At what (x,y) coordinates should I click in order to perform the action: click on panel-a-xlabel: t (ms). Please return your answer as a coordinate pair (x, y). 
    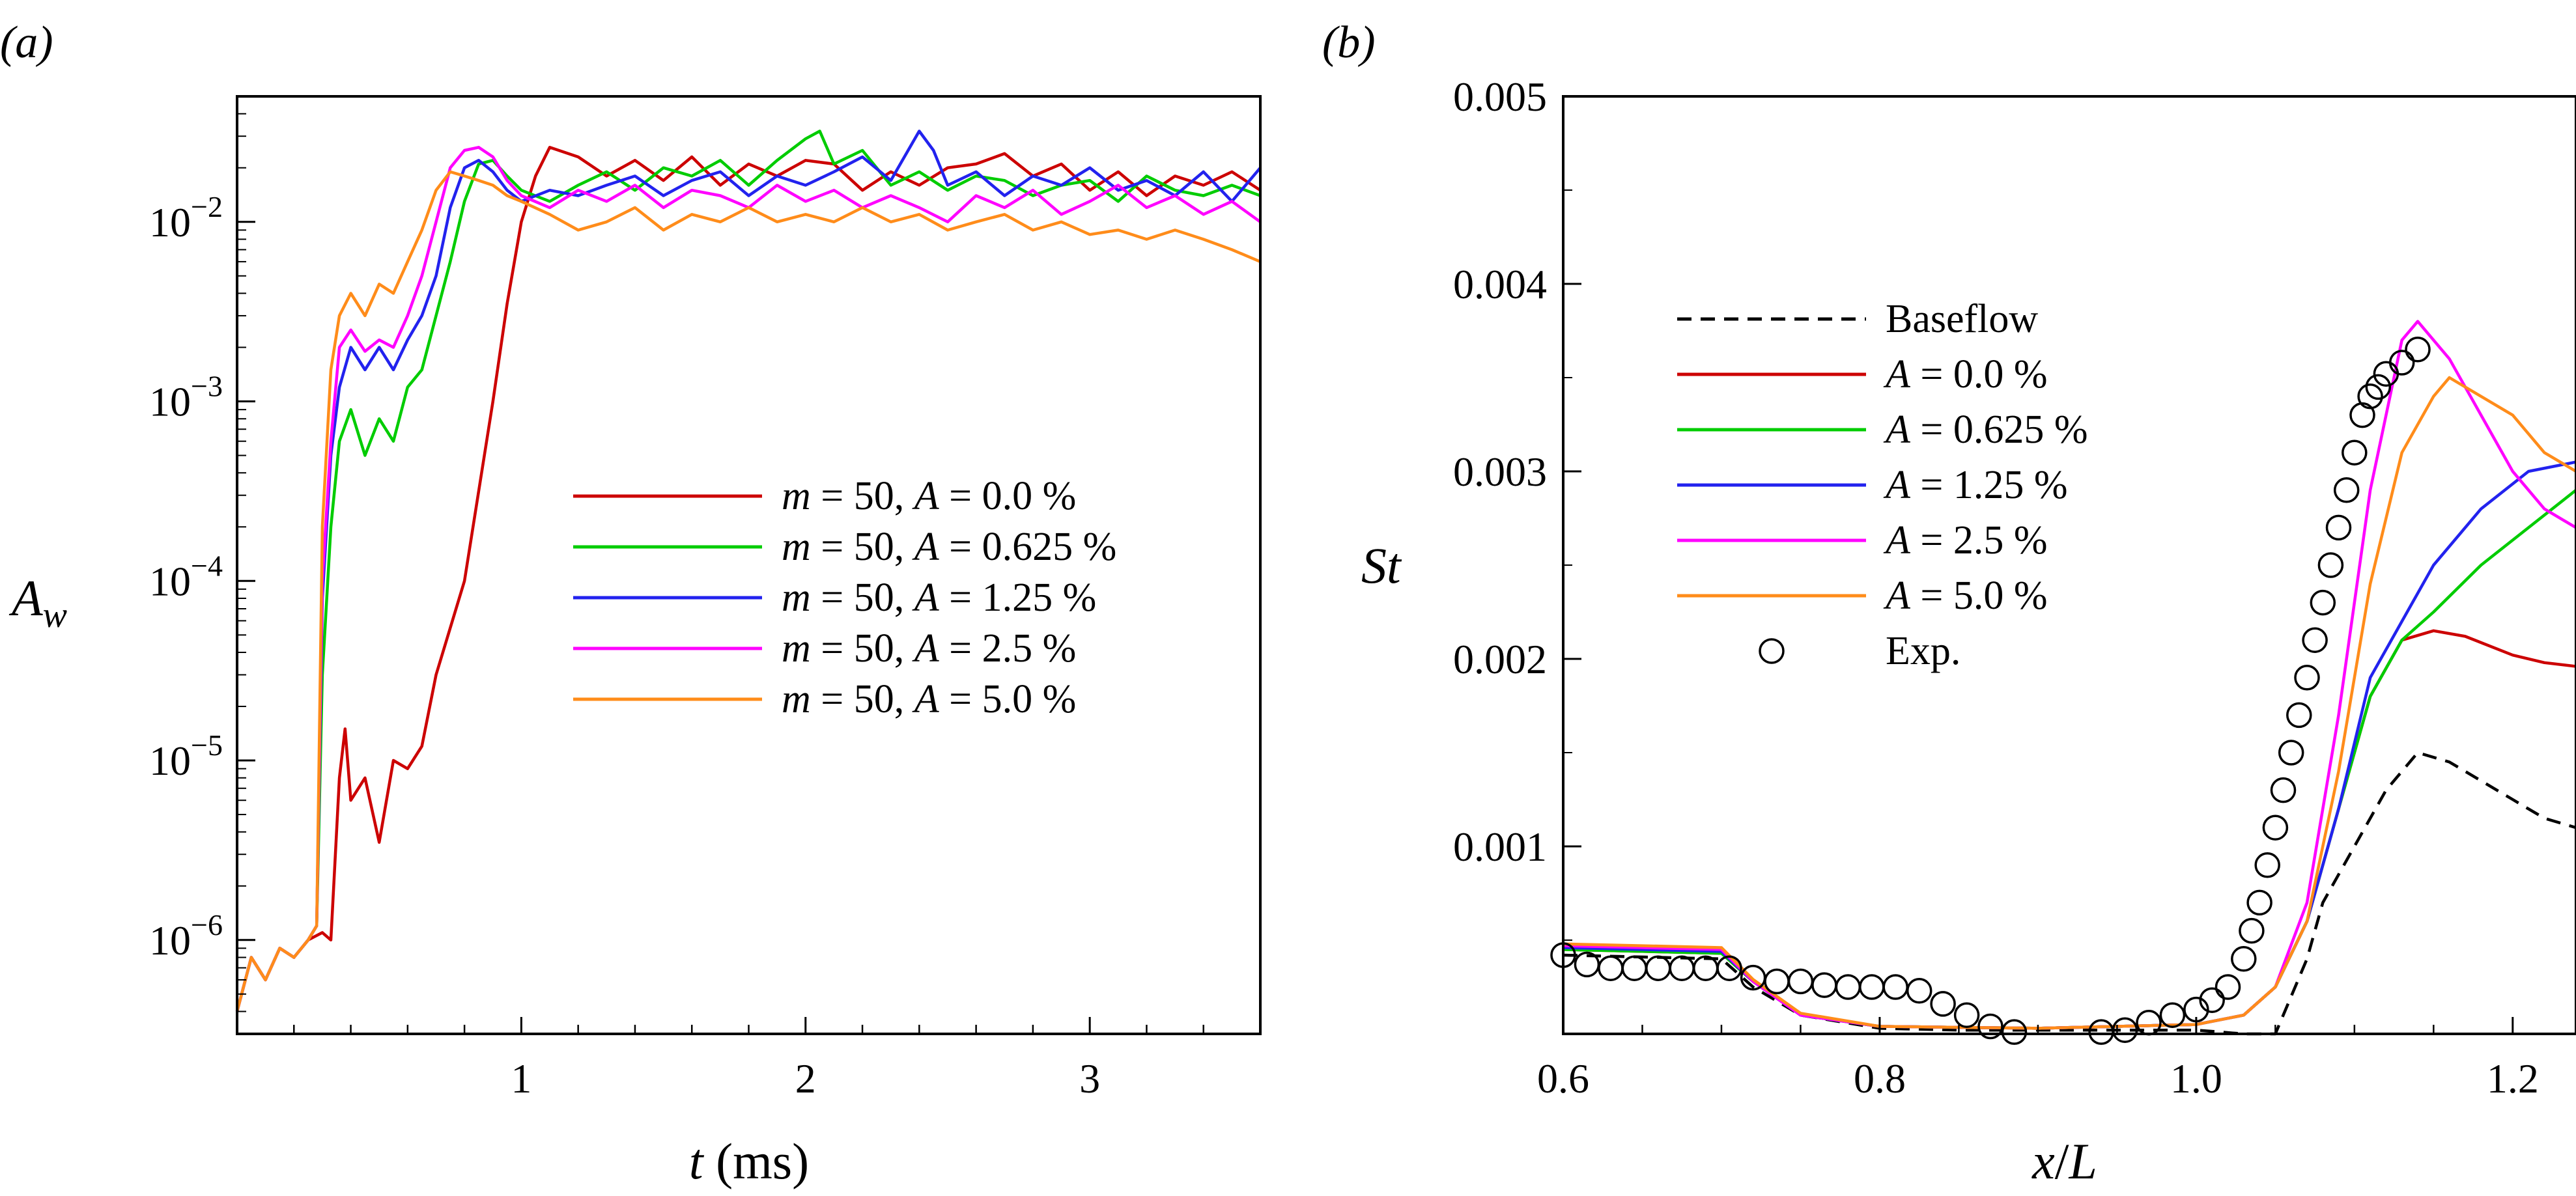
    Looking at the image, I should click on (749, 1161).